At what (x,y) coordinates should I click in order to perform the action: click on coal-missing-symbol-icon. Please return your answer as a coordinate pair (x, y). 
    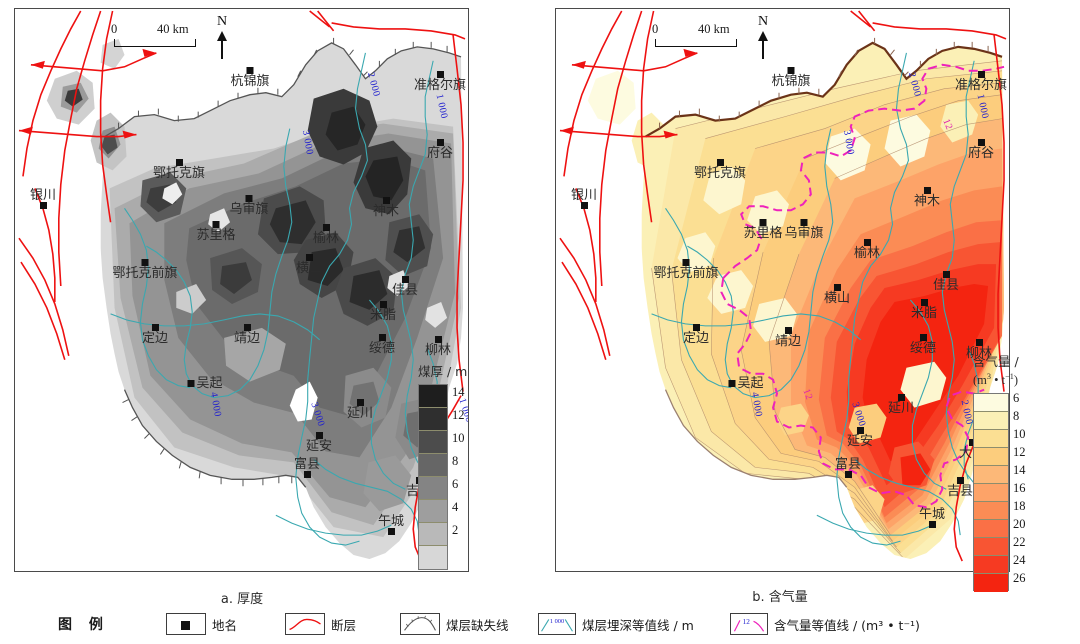
    Looking at the image, I should click on (420, 624).